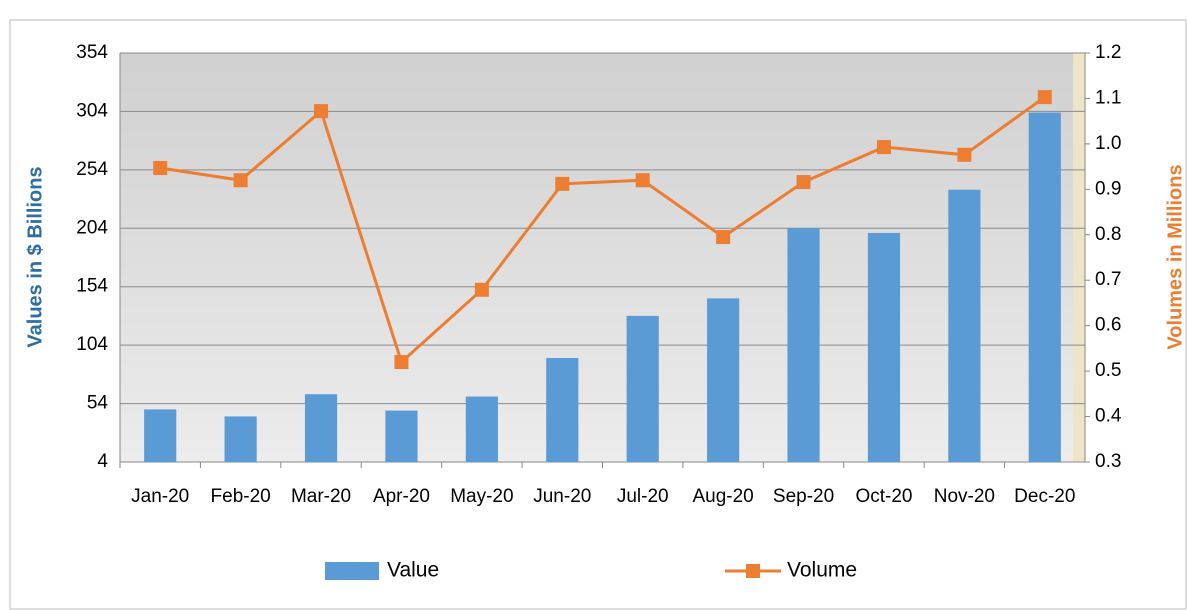 This screenshot has height=610, width=1187. Describe the element at coordinates (241, 496) in the screenshot. I see `x-tick-label: Feb-20` at that location.